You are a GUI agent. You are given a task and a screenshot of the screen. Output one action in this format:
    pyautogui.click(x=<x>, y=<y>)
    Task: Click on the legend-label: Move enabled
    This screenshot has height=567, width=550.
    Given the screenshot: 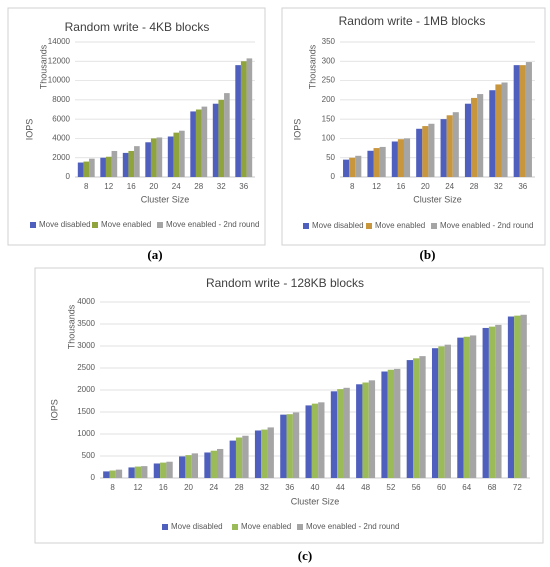 What is the action you would take?
    pyautogui.click(x=400, y=225)
    